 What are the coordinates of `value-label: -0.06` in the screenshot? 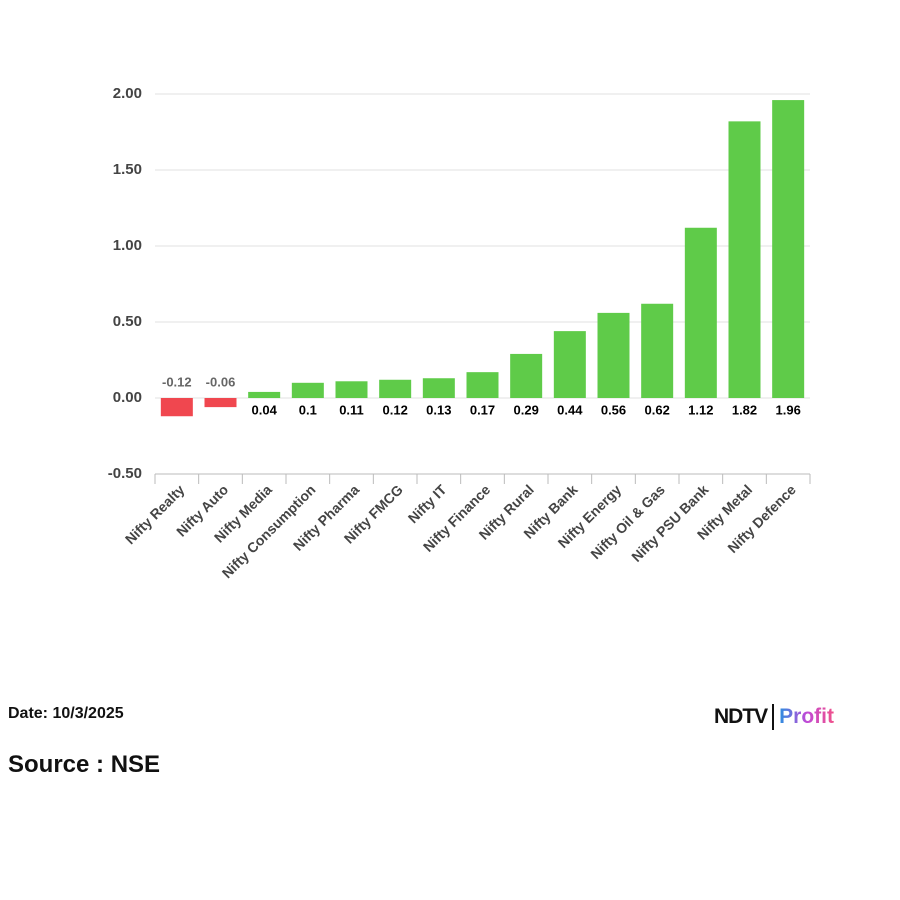 It's located at (221, 381).